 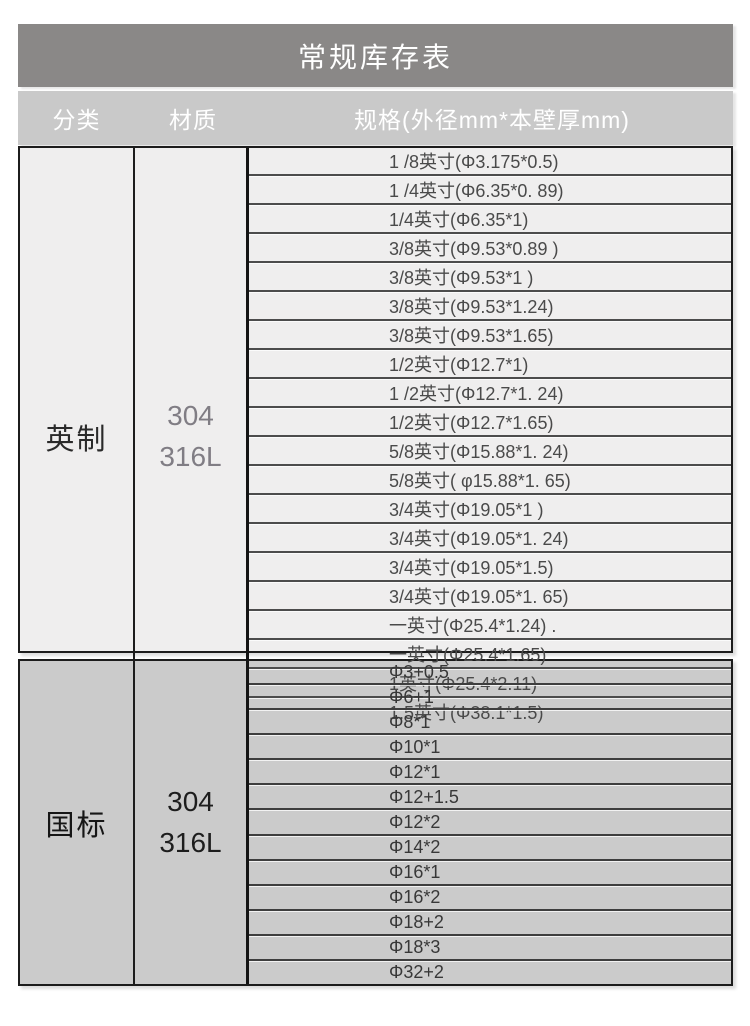 What do you see at coordinates (490, 923) in the screenshot?
I see `spec-row: Φ18+2` at bounding box center [490, 923].